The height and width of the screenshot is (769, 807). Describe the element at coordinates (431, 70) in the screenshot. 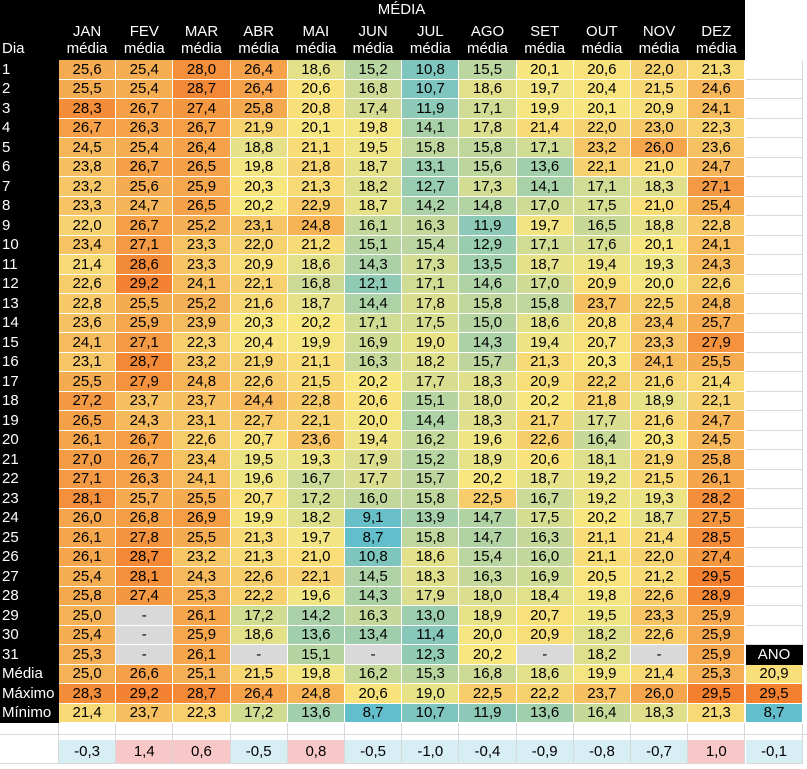

I see `temperature-cell: 10,8` at that location.